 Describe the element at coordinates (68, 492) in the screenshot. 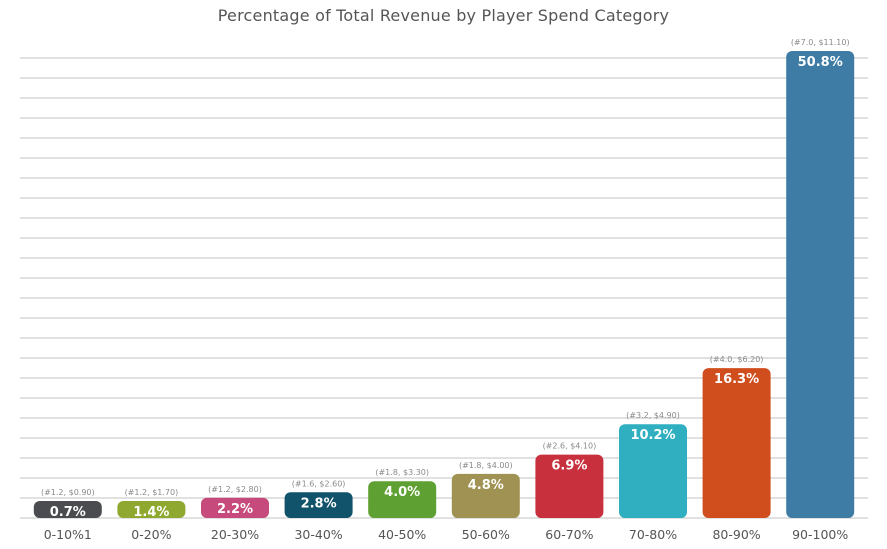

I see `bar-annotation: (#1.2, $0.90)` at that location.